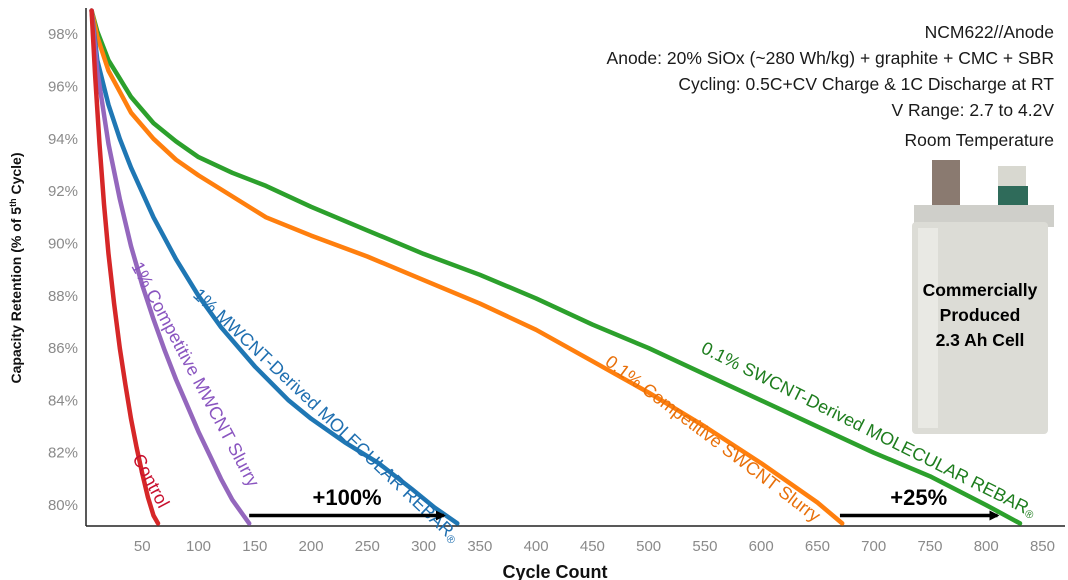  Describe the element at coordinates (367, 546) in the screenshot. I see `x-tick-label: 250` at that location.